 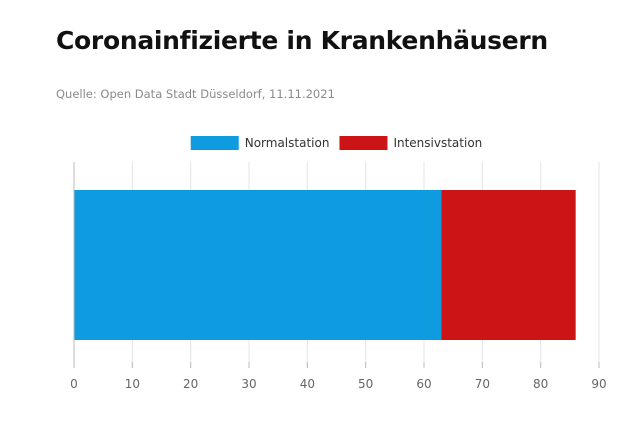 I want to click on chart-title: Coronainfizierte in Krankenhäusern, so click(x=302, y=40).